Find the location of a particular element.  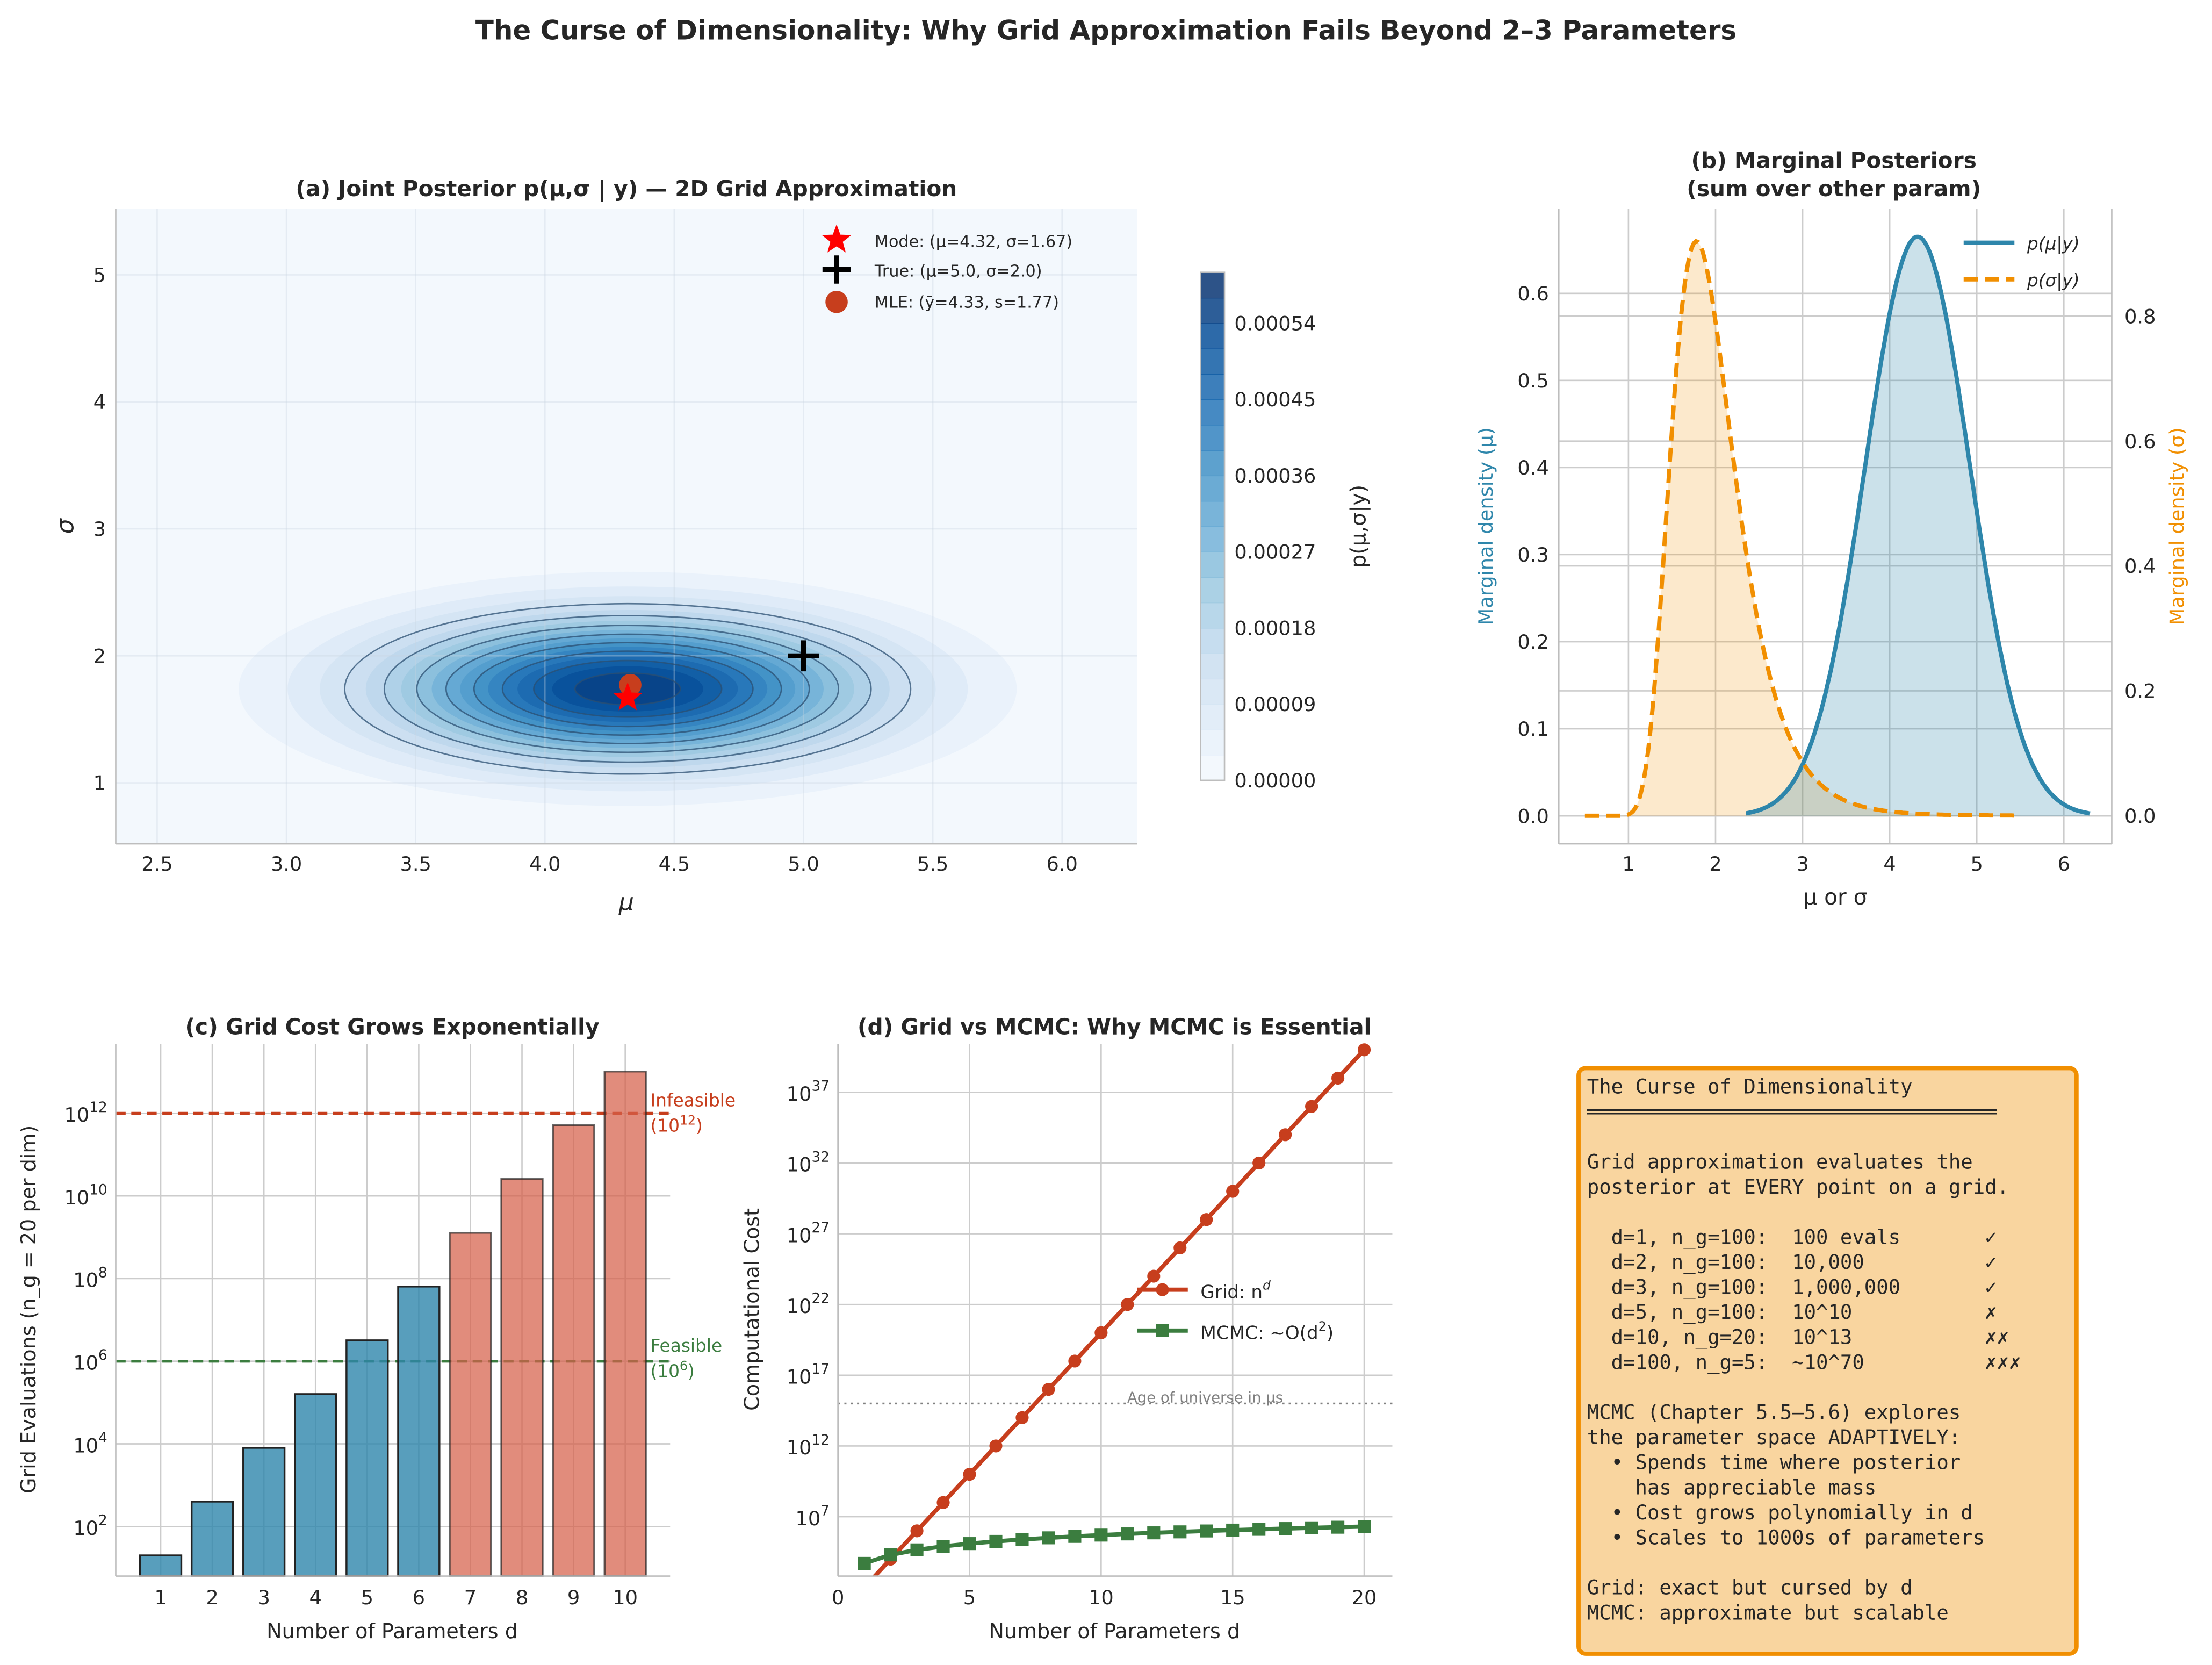

y-tick-label-left: 0.6 is located at coordinates (1533, 293).